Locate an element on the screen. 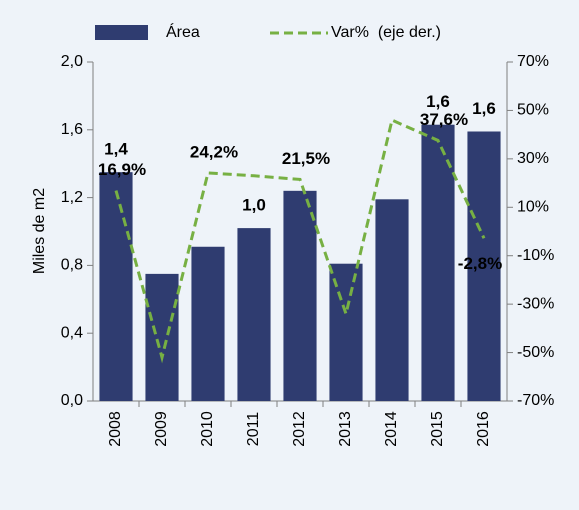 Image resolution: width=579 pixels, height=510 pixels. x-tick-label: 2012 is located at coordinates (299, 429).